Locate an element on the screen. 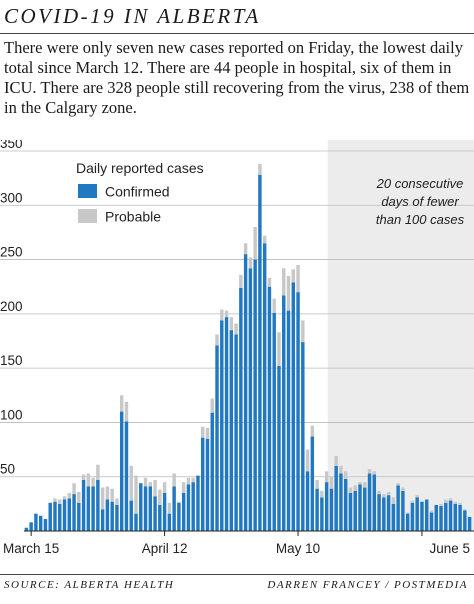 This screenshot has height=604, width=474. annotation-line: 20 consecutive is located at coordinates (420, 183).